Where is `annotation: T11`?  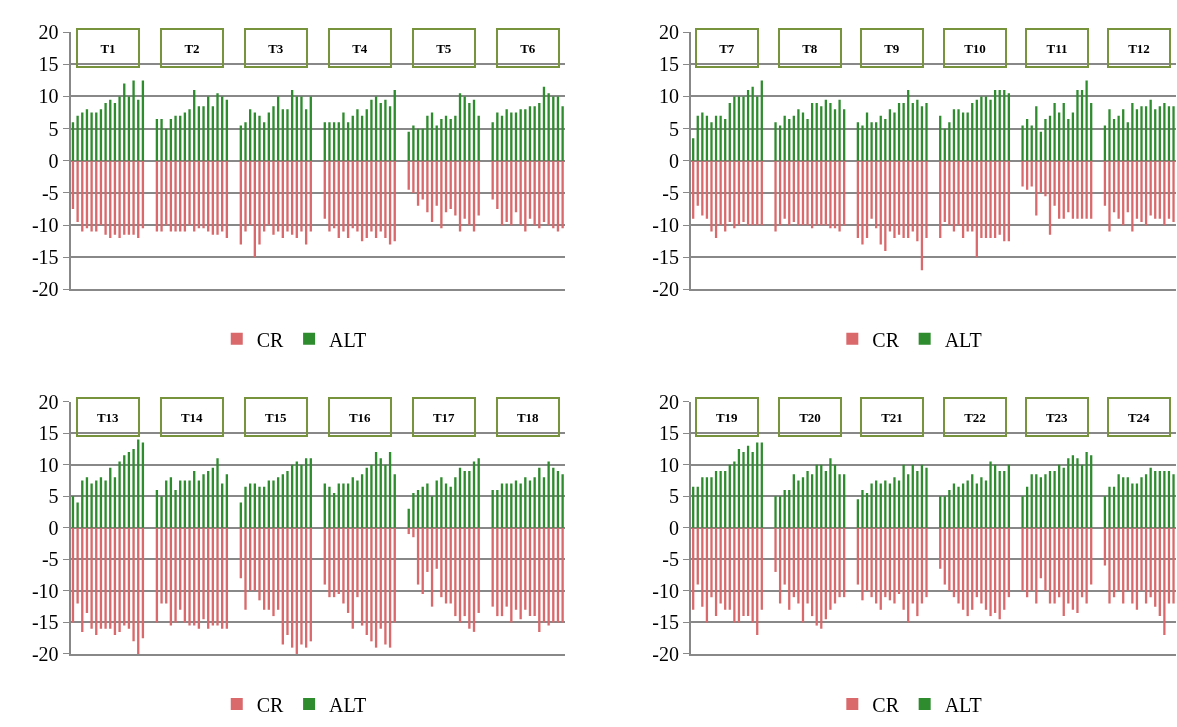 annotation: T11 is located at coordinates (1057, 48).